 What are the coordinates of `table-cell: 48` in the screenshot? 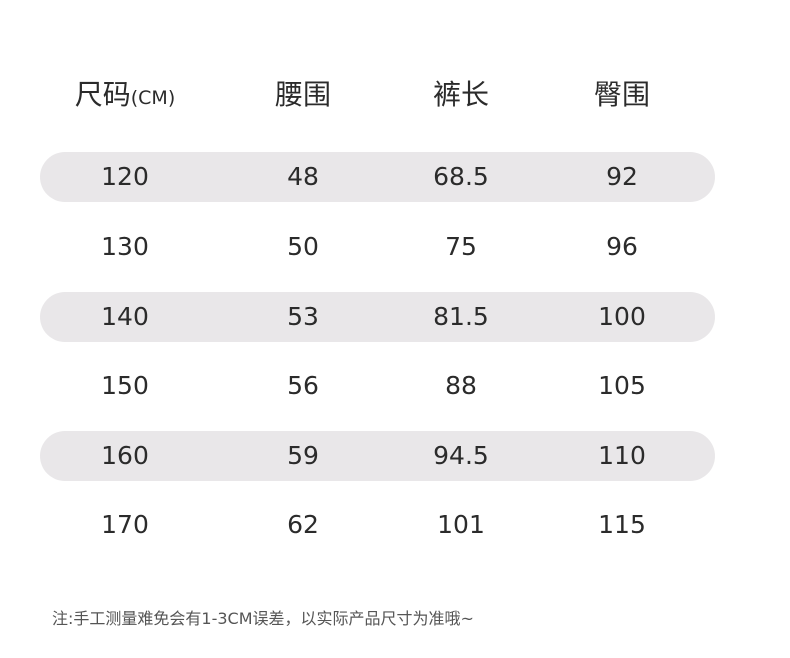 It's located at (303, 176).